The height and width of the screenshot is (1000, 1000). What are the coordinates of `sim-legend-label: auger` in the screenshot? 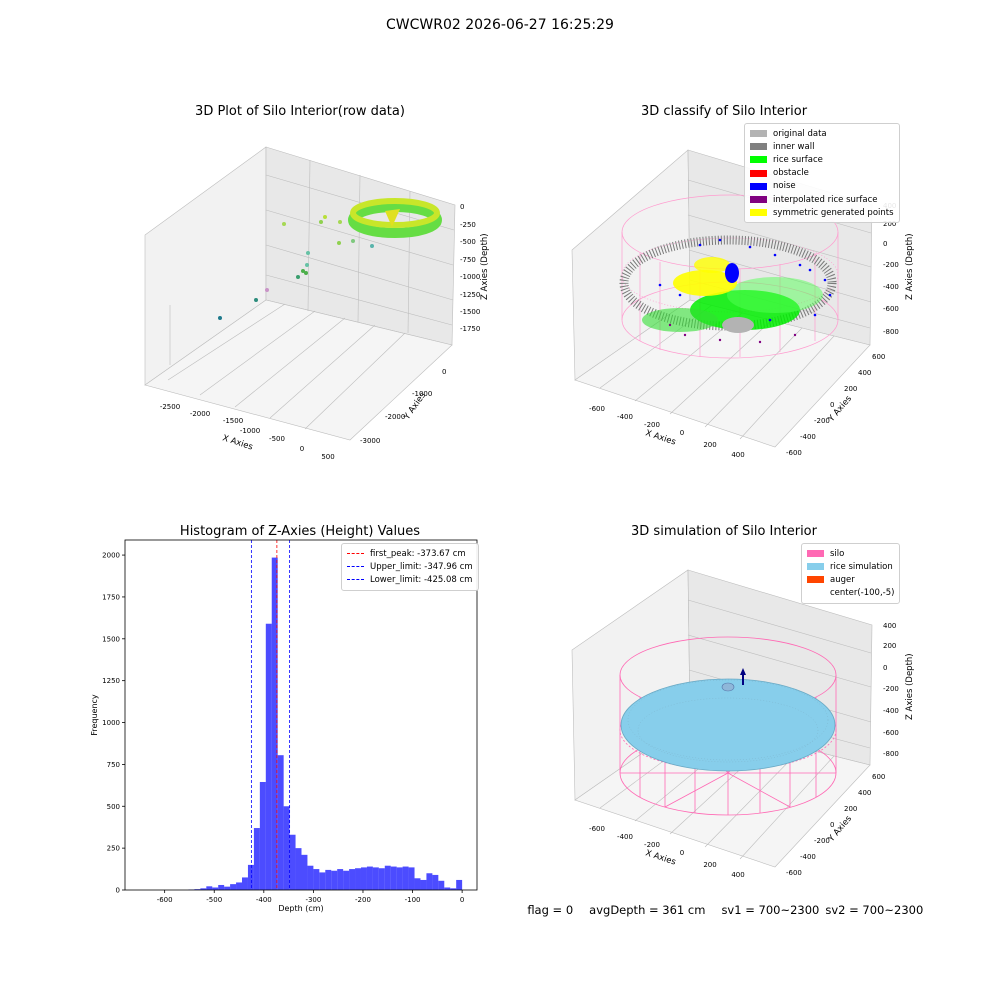 It's located at (842, 579).